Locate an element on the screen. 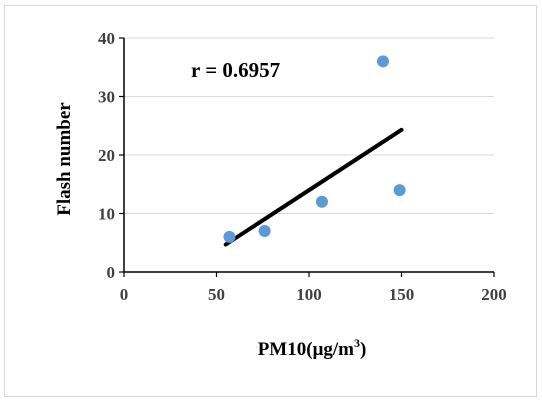  x-axis-label-main: PM10(μg/m is located at coordinates (306, 349).